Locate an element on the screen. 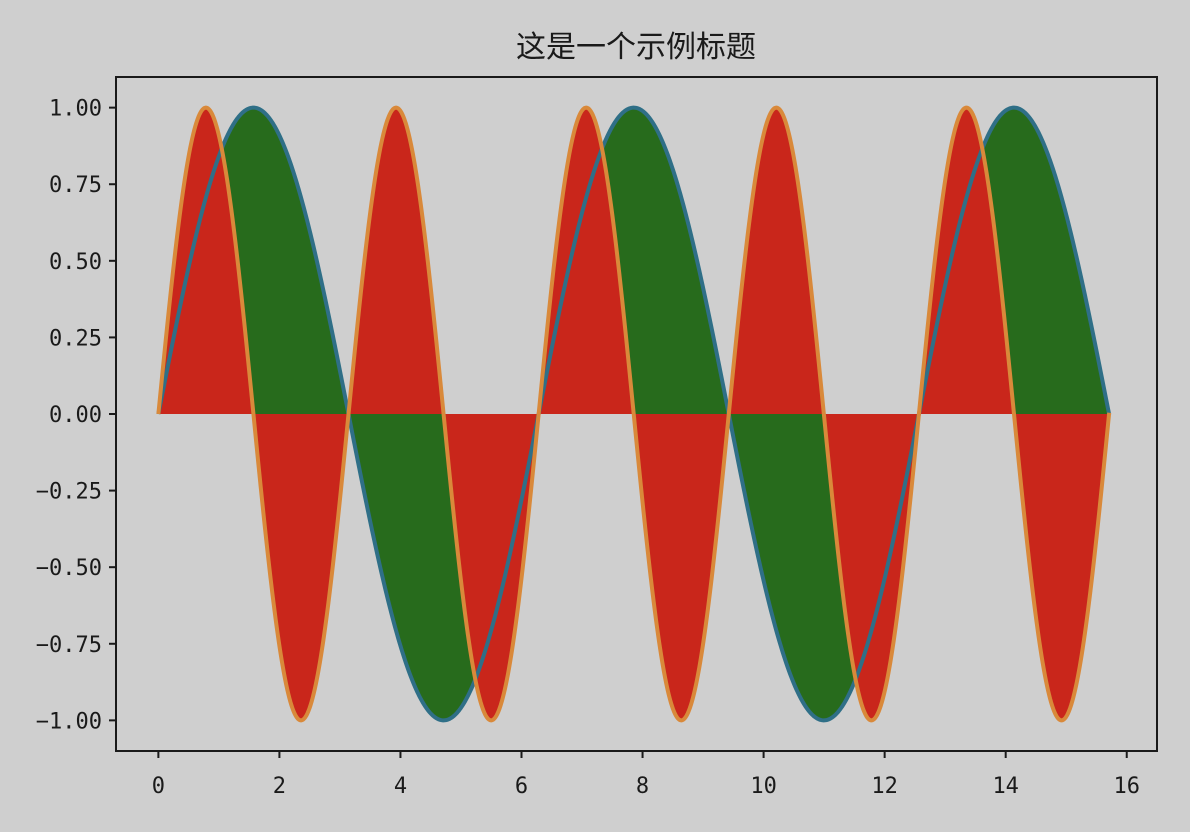  y-tick-label: −1.00 is located at coordinates (69, 721).